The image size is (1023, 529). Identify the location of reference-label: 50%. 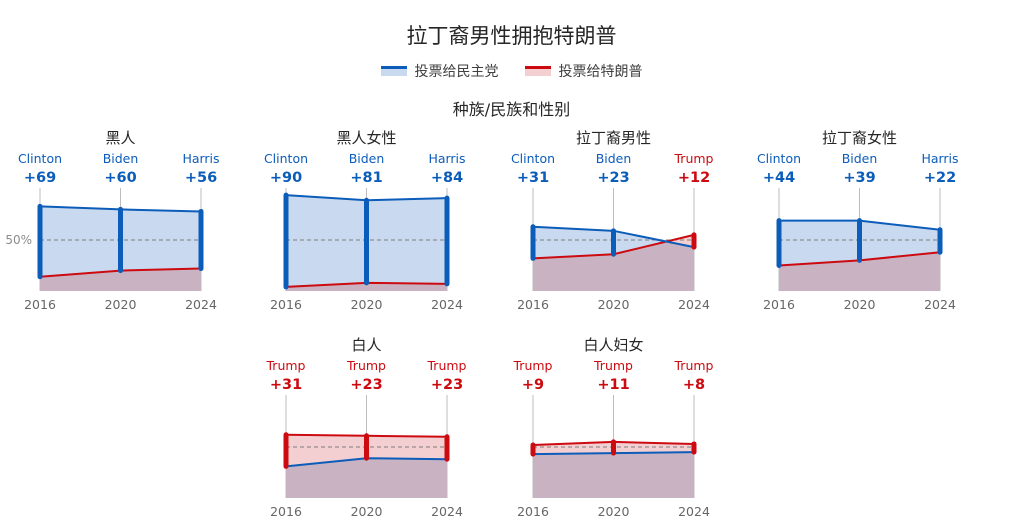
(18, 240).